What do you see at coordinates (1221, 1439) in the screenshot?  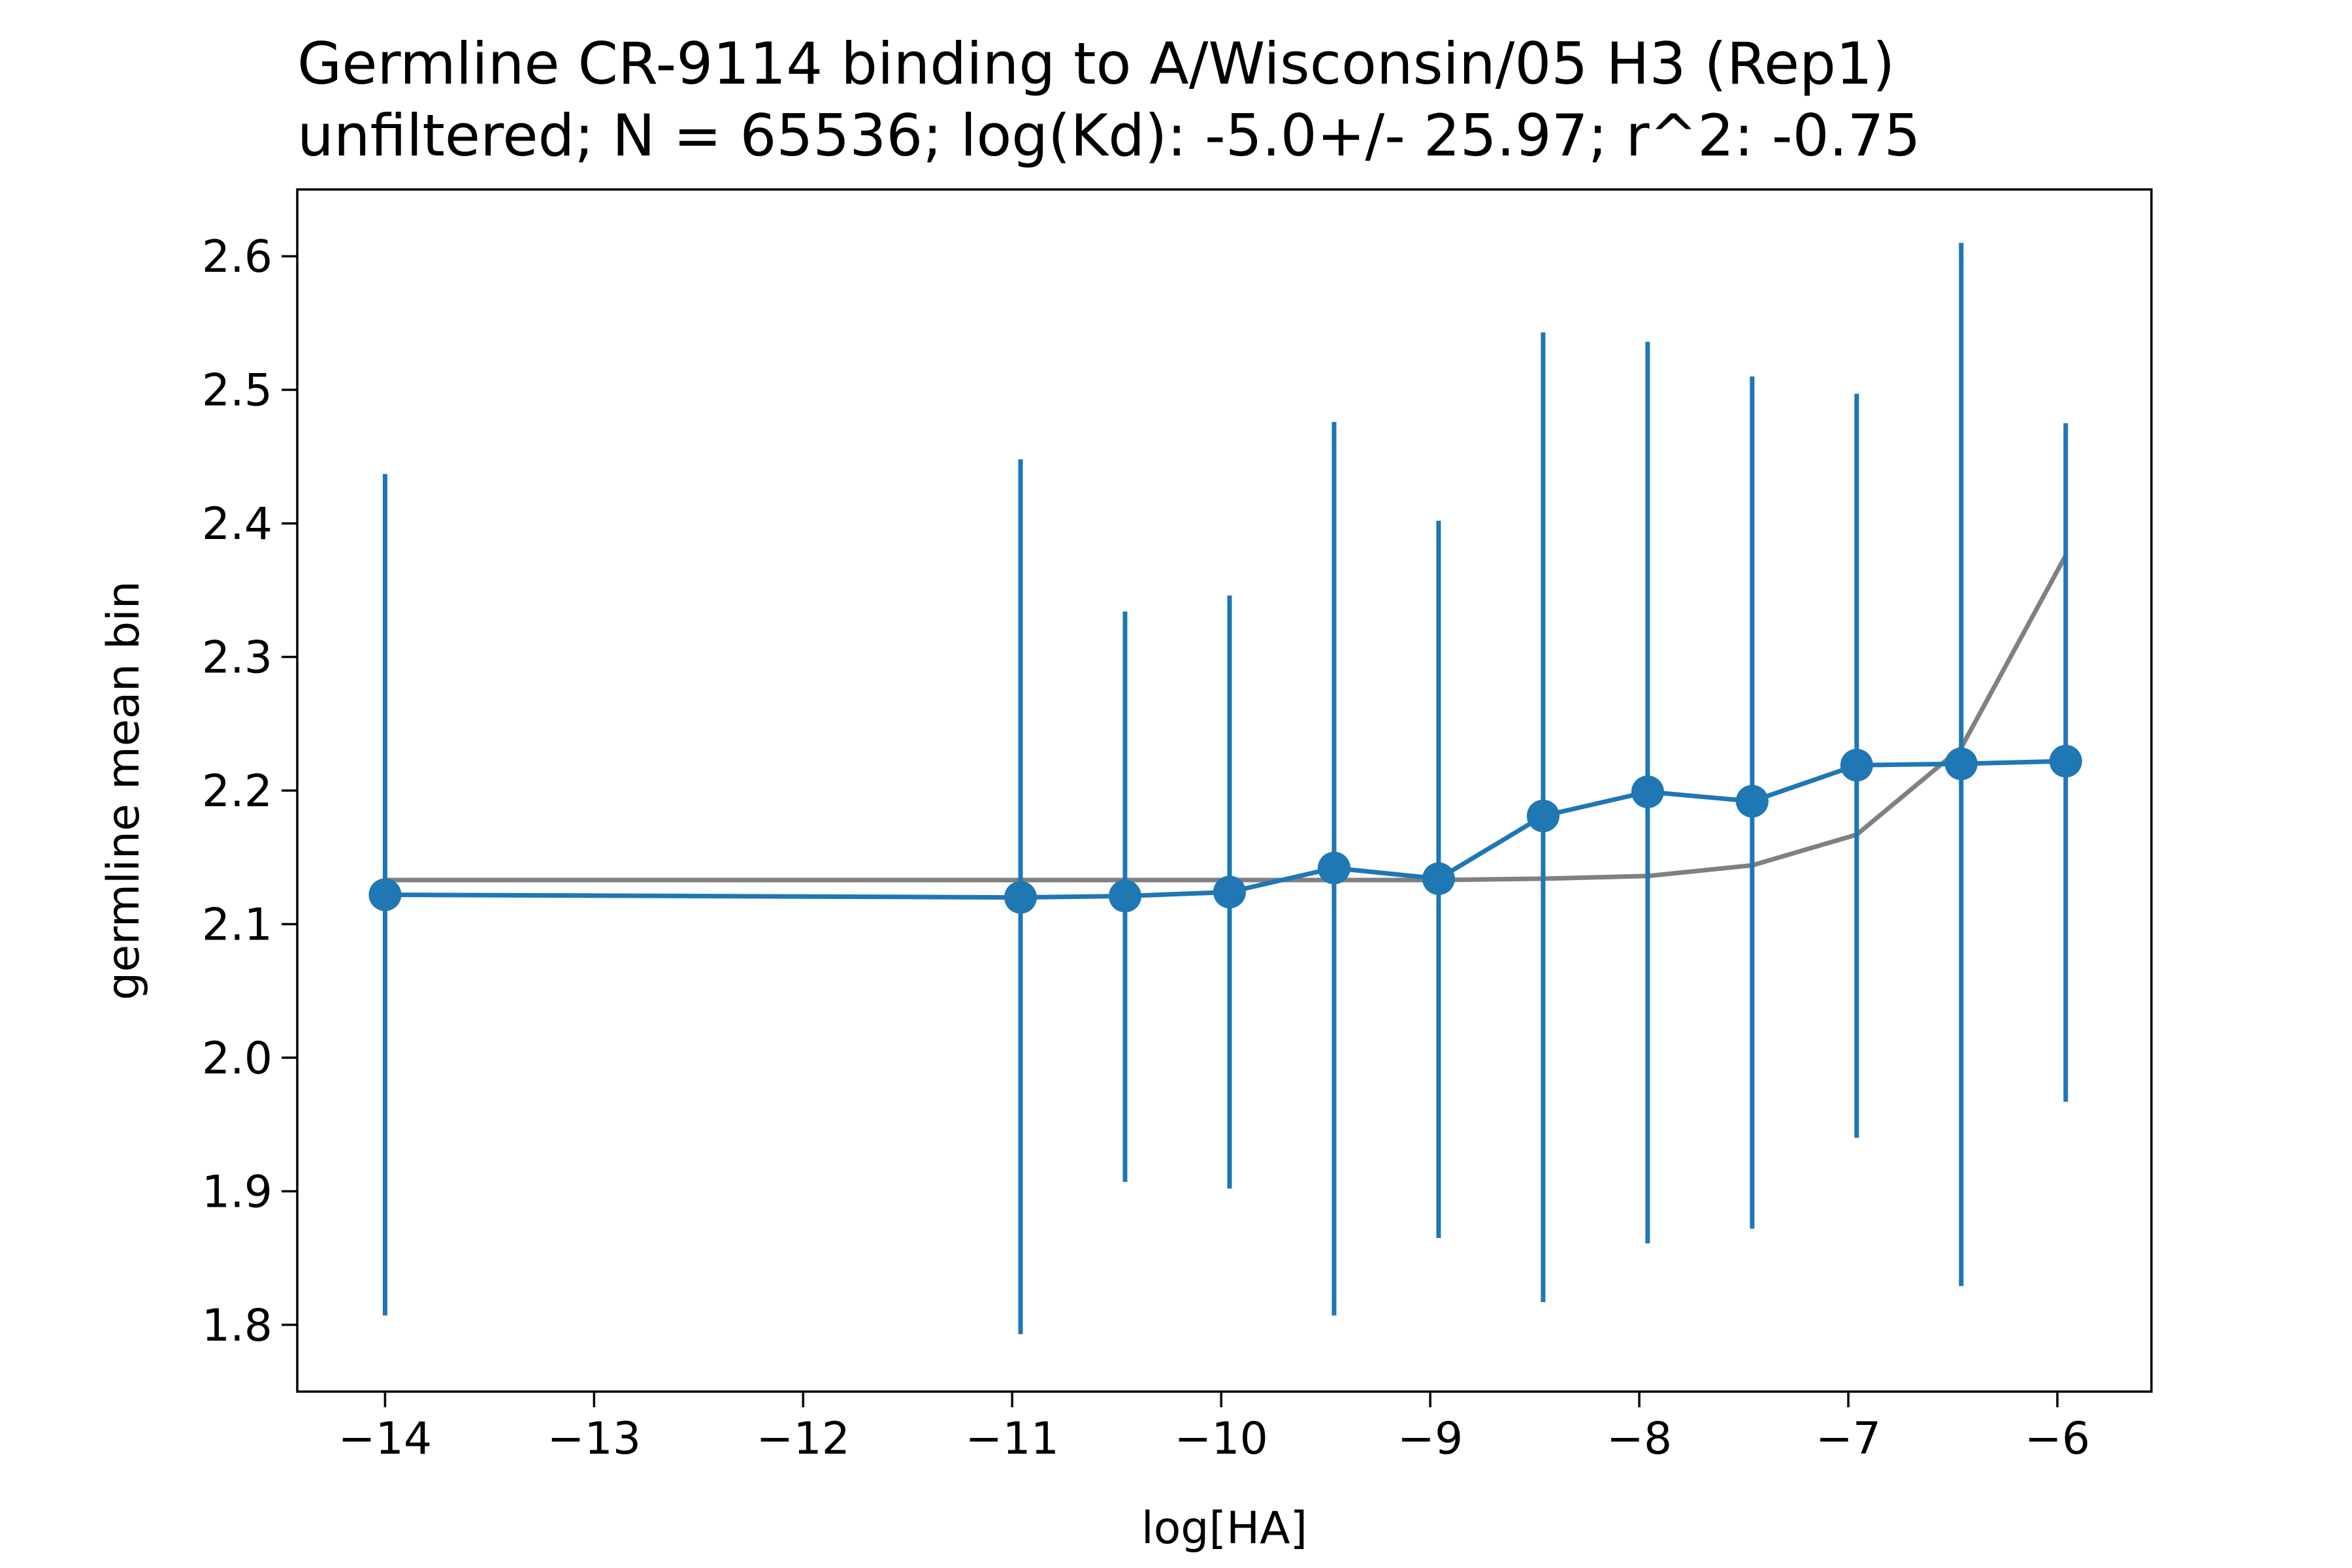 I see `x-tick-label: −10` at bounding box center [1221, 1439].